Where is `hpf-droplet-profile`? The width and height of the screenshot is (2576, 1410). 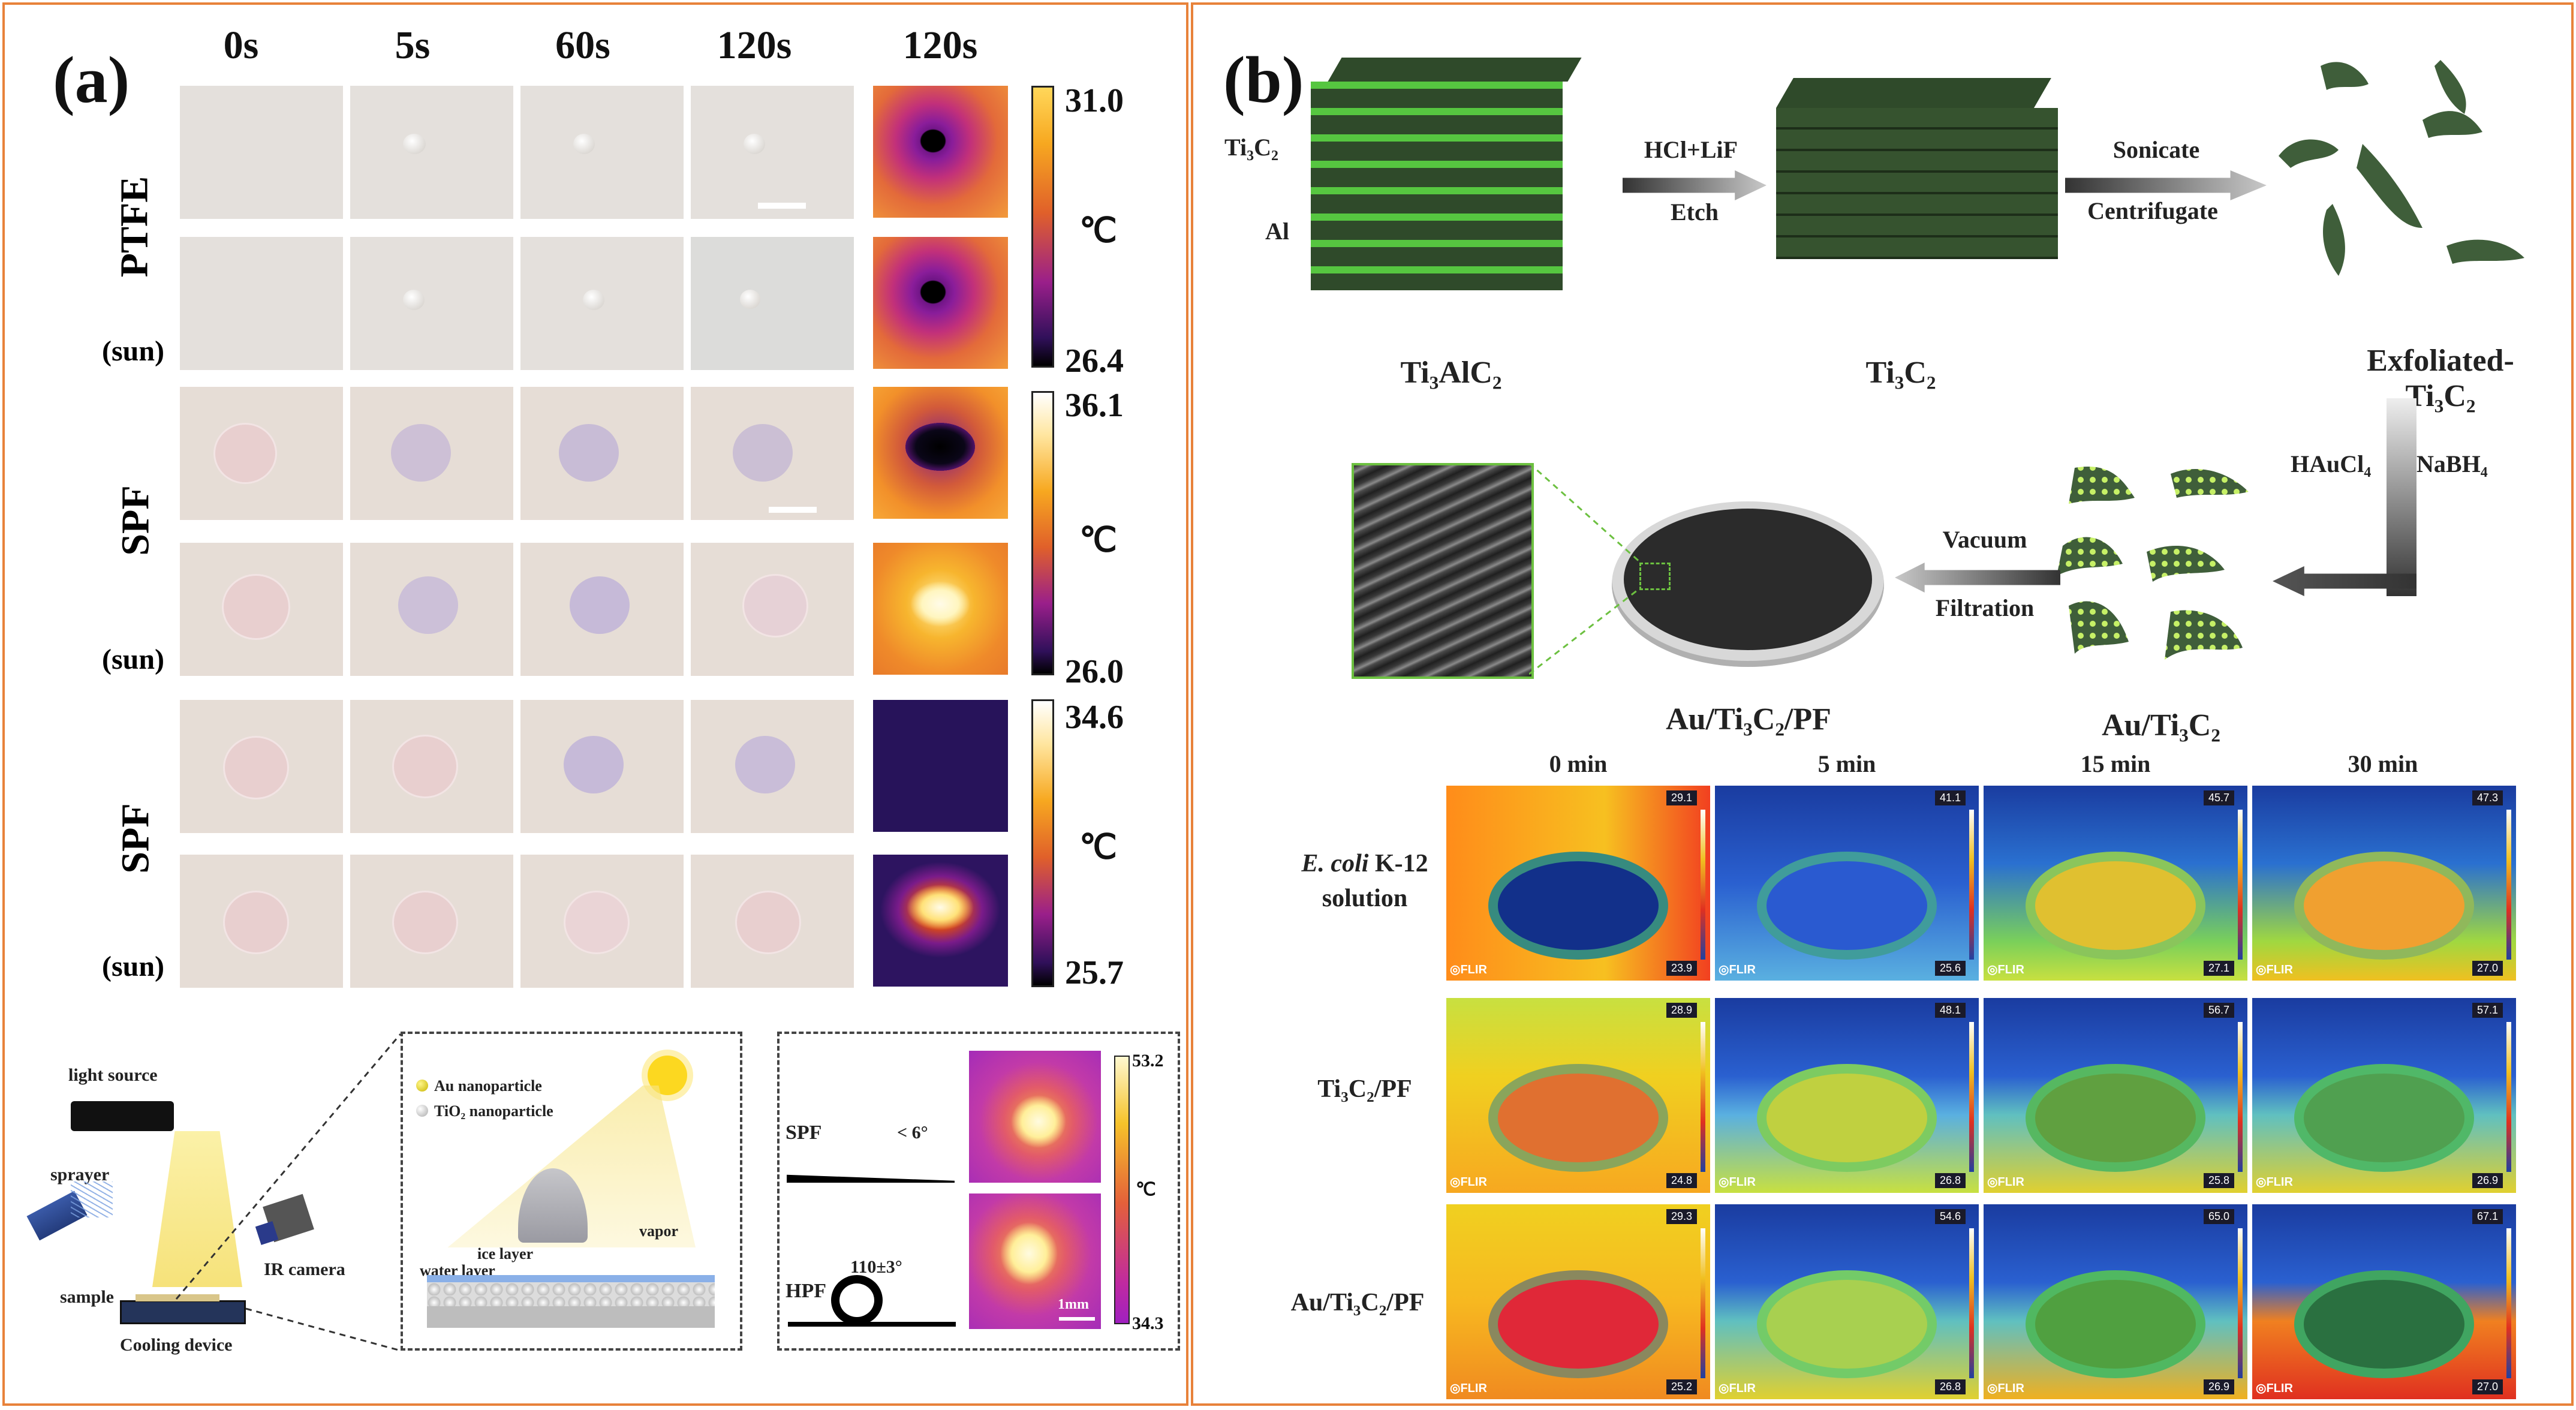
hpf-droplet-profile is located at coordinates (857, 1300).